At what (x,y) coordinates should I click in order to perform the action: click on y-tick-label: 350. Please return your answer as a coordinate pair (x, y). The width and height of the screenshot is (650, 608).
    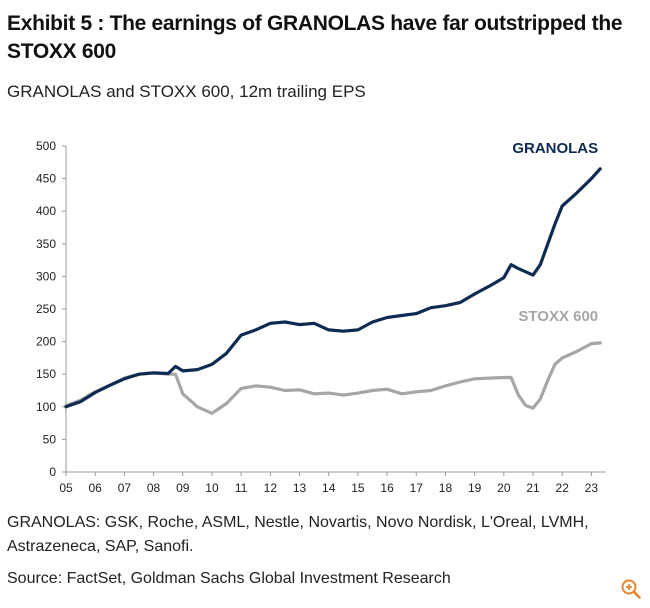
    Looking at the image, I should click on (46, 244).